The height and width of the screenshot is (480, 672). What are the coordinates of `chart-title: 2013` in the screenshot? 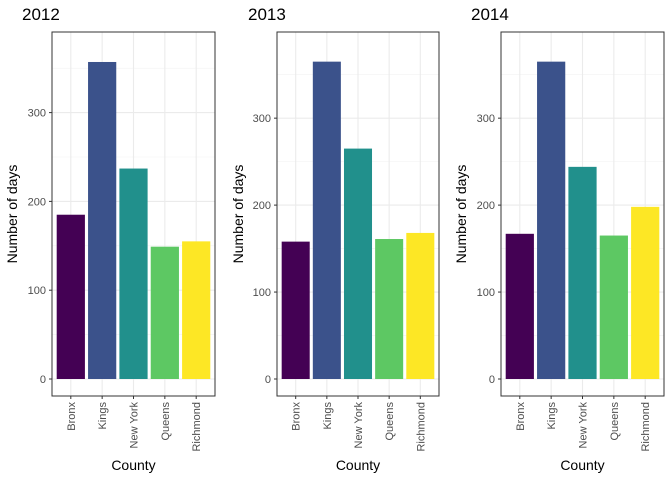 It's located at (267, 14).